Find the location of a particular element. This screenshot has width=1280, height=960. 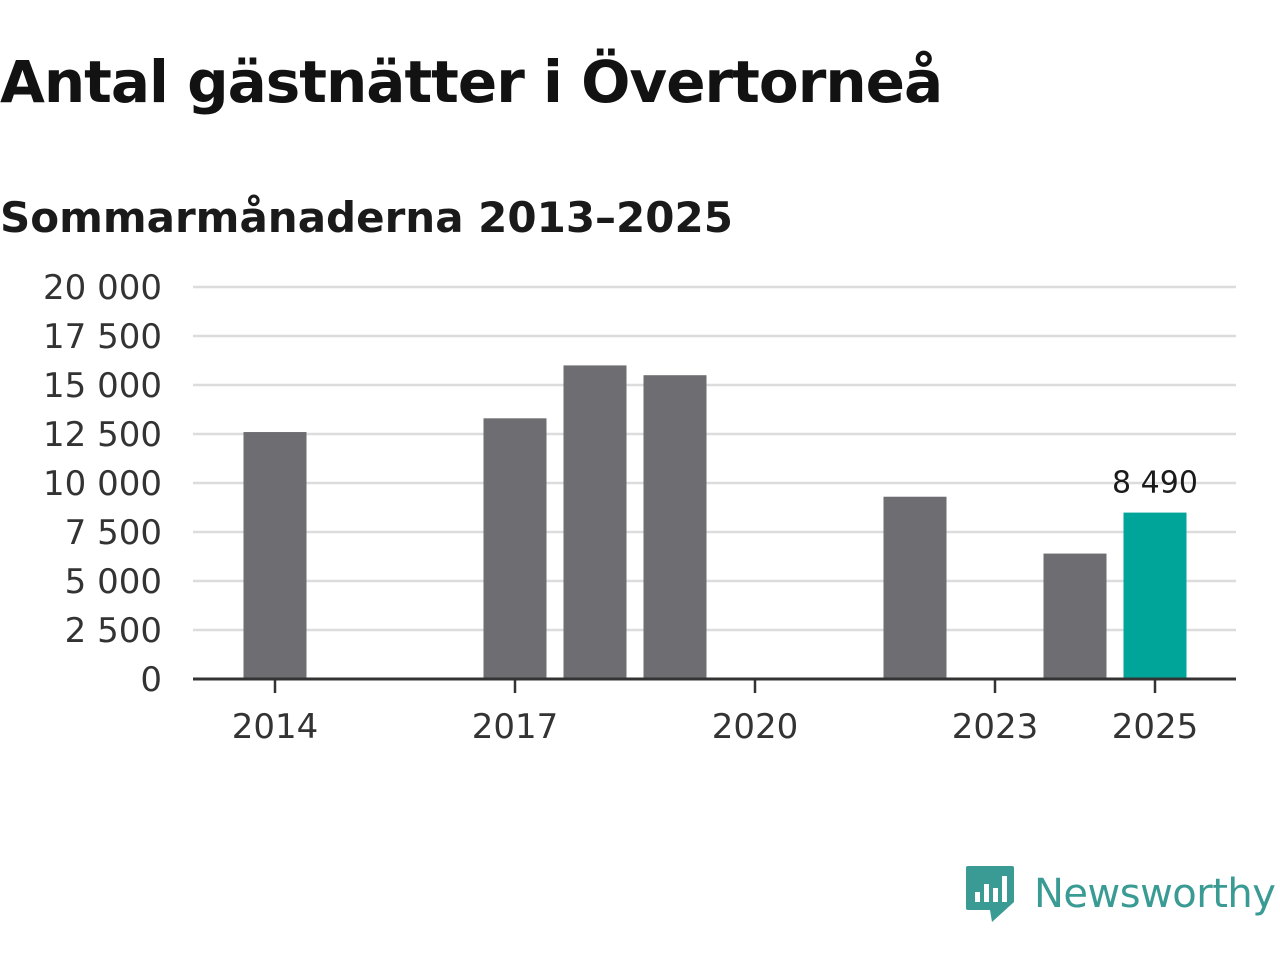

y-tick-label: 0 is located at coordinates (151, 680).